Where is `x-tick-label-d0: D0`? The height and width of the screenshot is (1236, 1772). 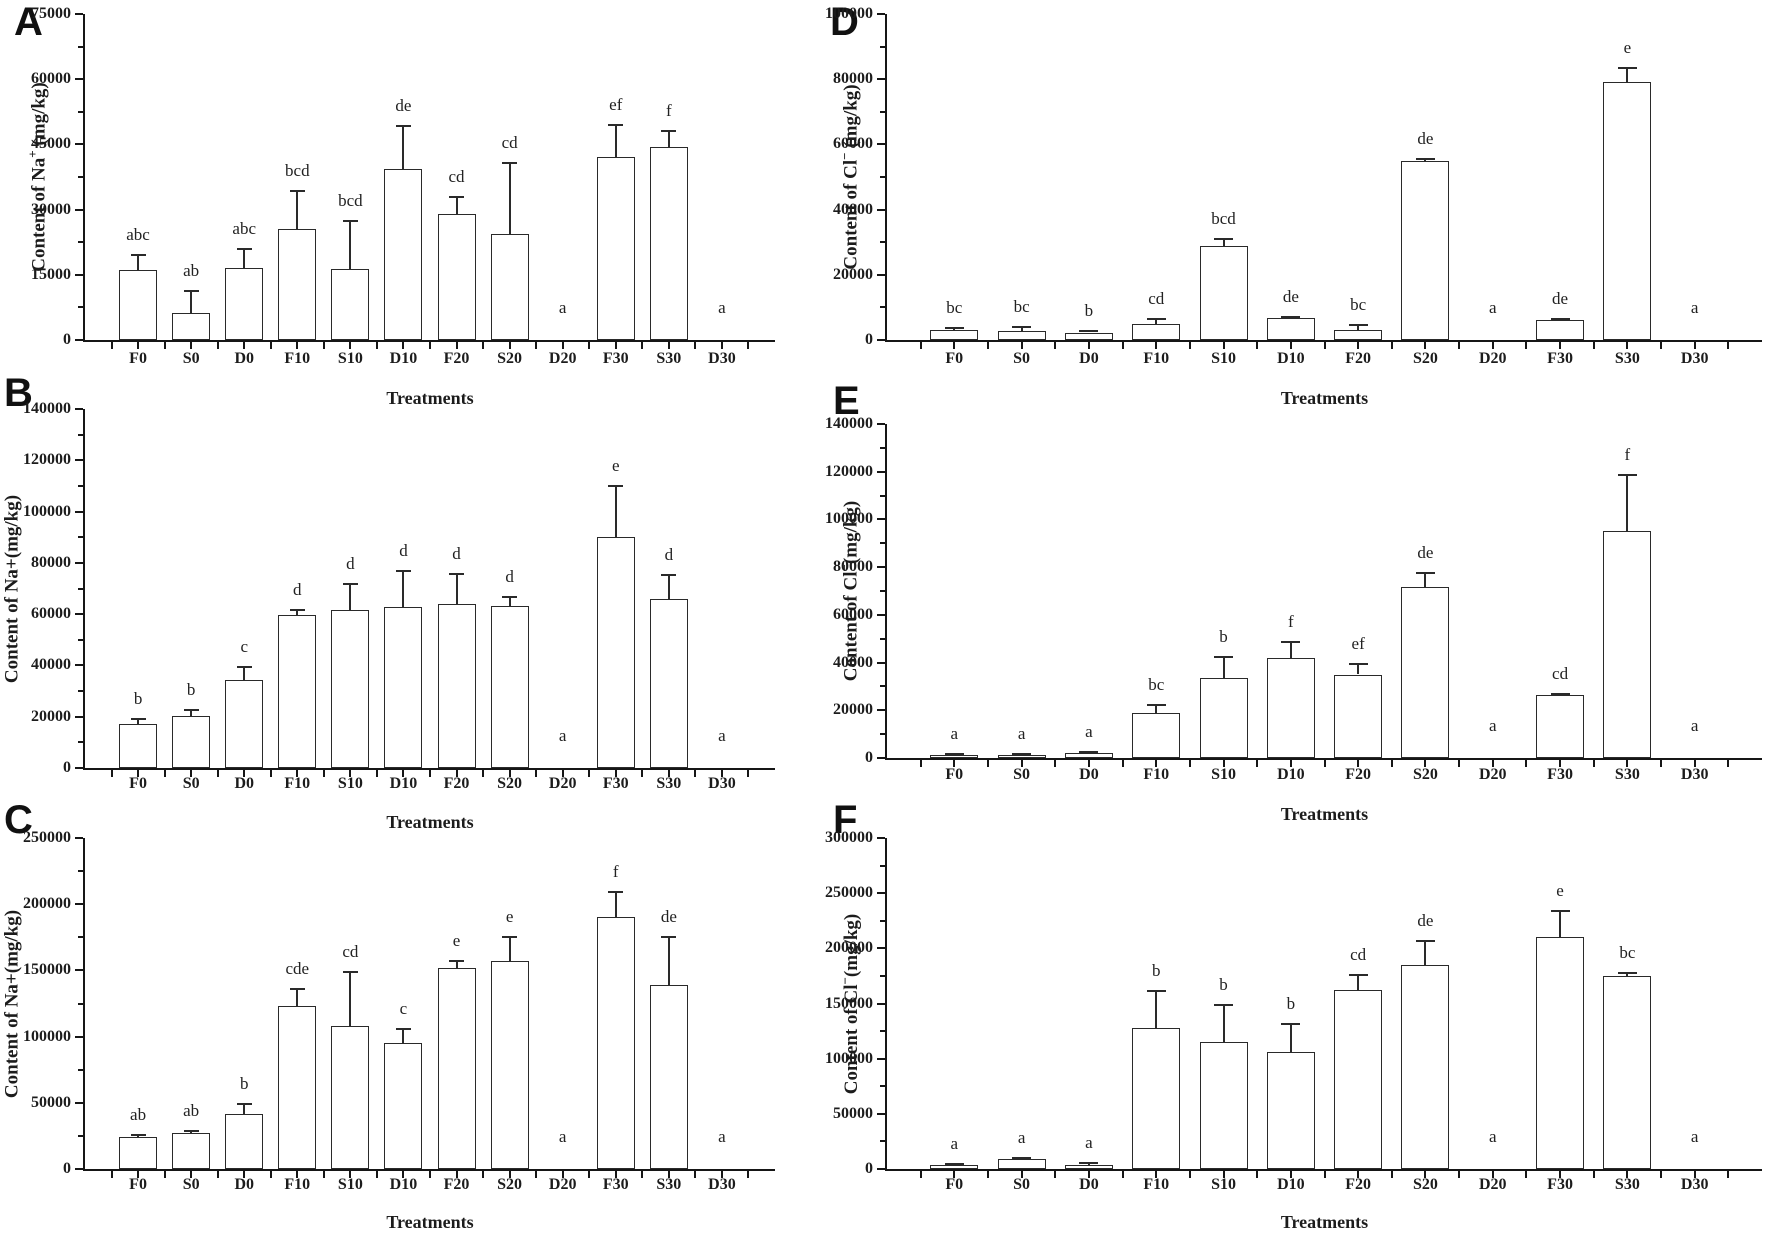 x-tick-label-d0: D0 is located at coordinates (1089, 774).